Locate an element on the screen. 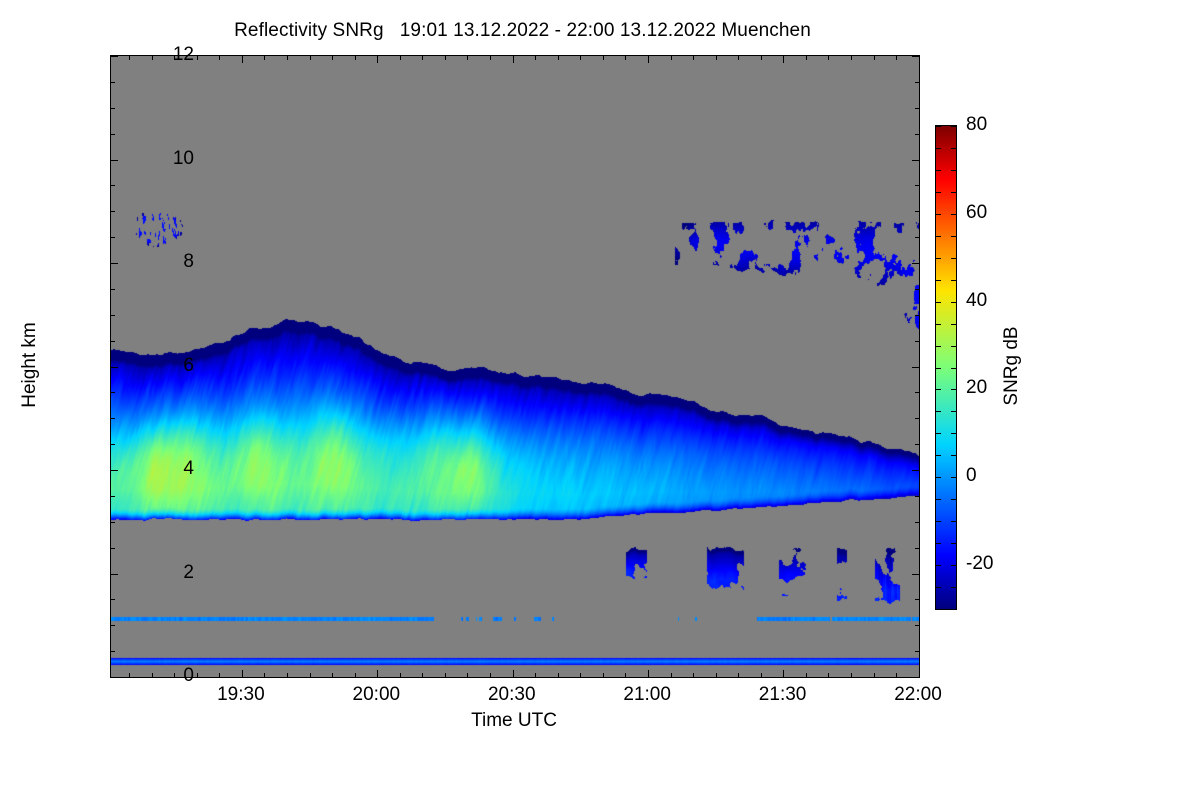  colorbar-tick-label: 80 is located at coordinates (977, 124).